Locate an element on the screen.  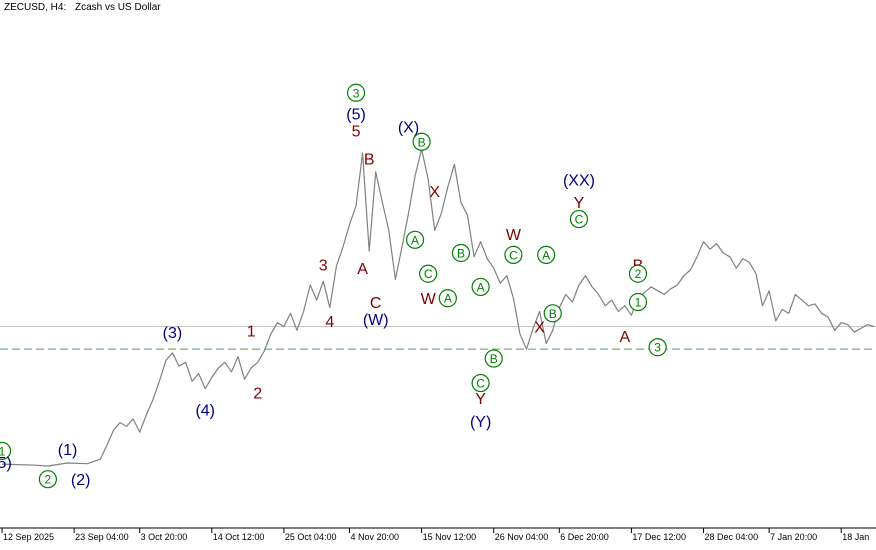
wave-label: (W) is located at coordinates (376, 320).